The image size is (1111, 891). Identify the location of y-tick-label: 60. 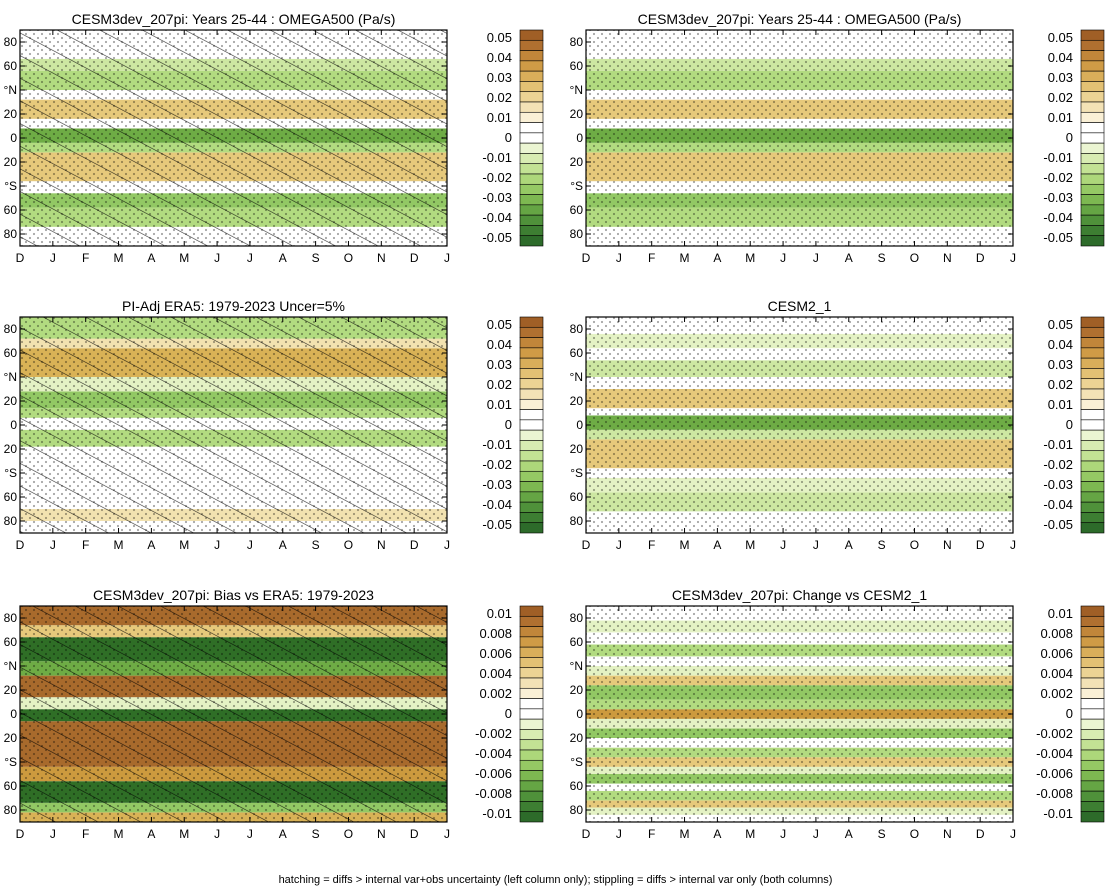
(577, 353).